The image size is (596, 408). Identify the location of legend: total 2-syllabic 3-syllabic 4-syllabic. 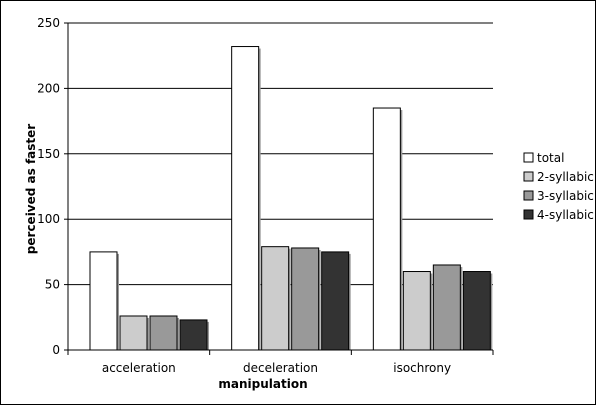
(558, 186).